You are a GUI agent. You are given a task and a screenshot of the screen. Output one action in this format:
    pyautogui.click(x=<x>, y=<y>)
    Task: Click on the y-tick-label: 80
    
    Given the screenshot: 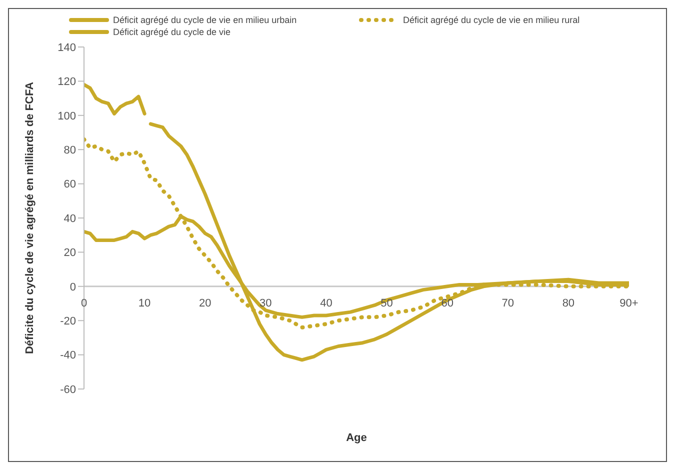 What is the action you would take?
    pyautogui.click(x=70, y=150)
    